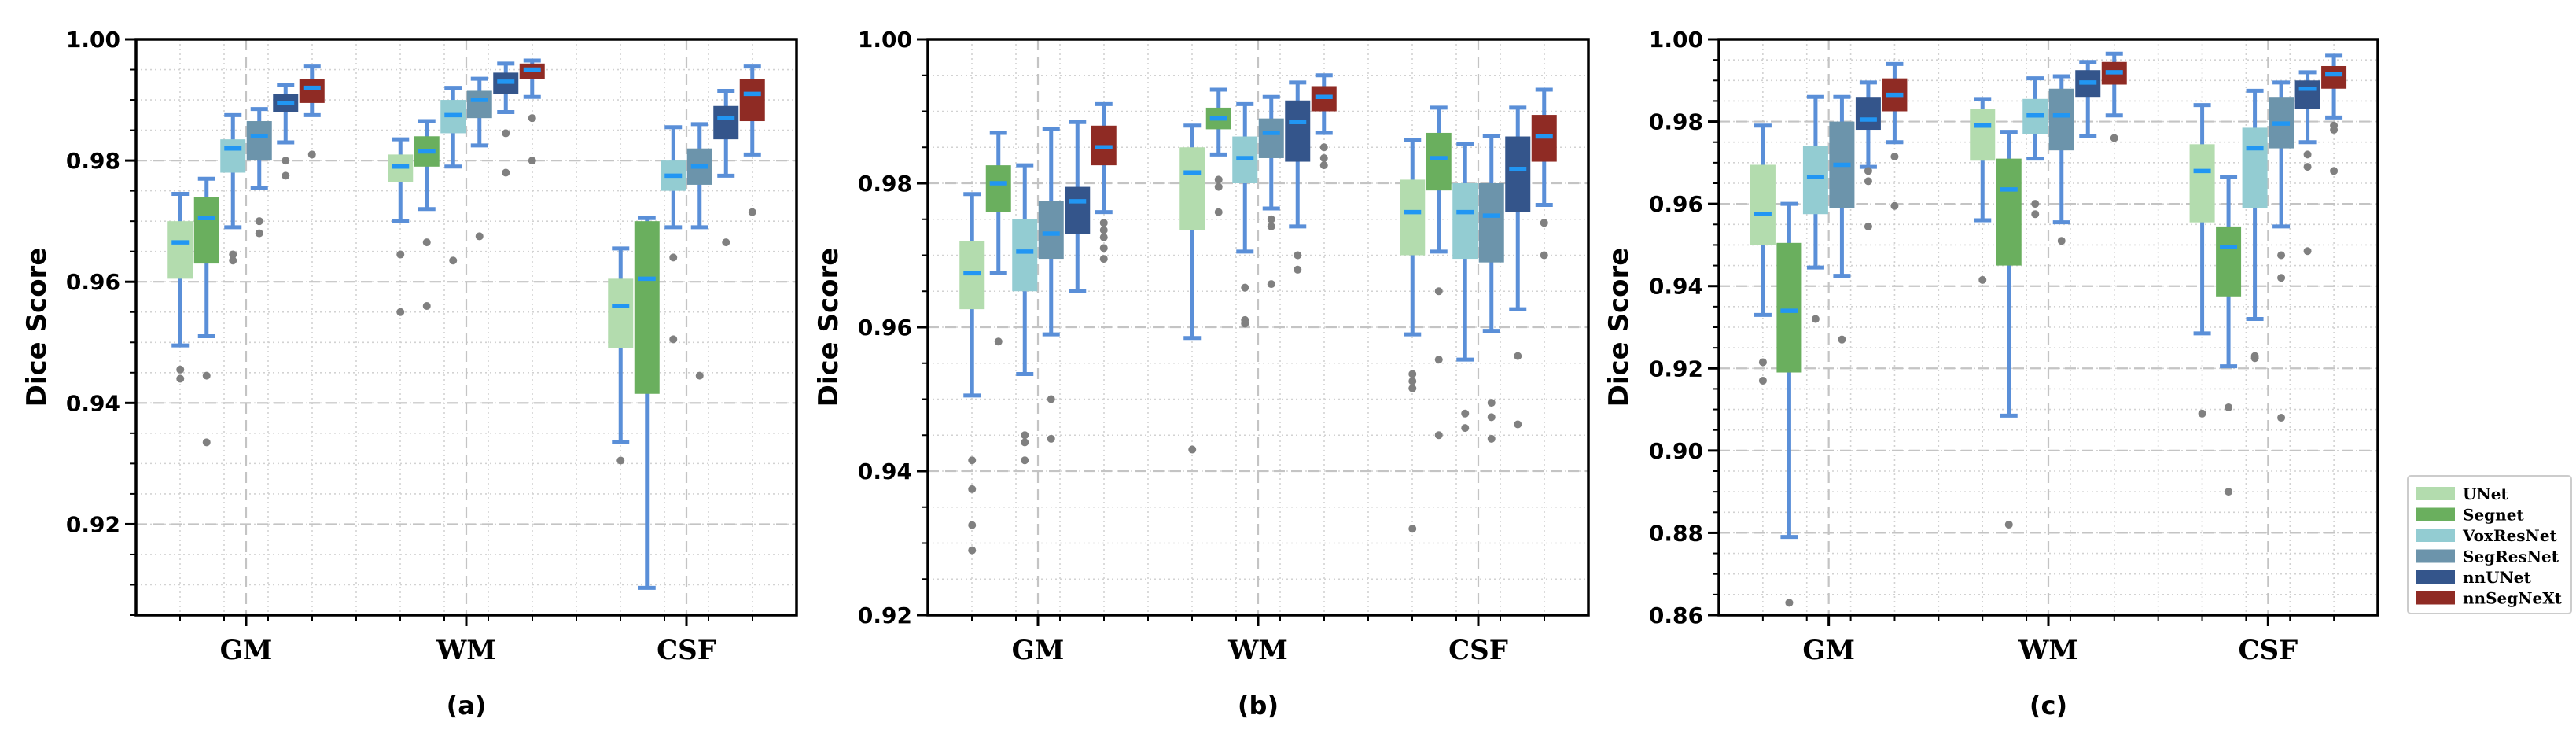  Describe the element at coordinates (1245, 215) in the screenshot. I see `box-VoxResNet-WM` at that location.